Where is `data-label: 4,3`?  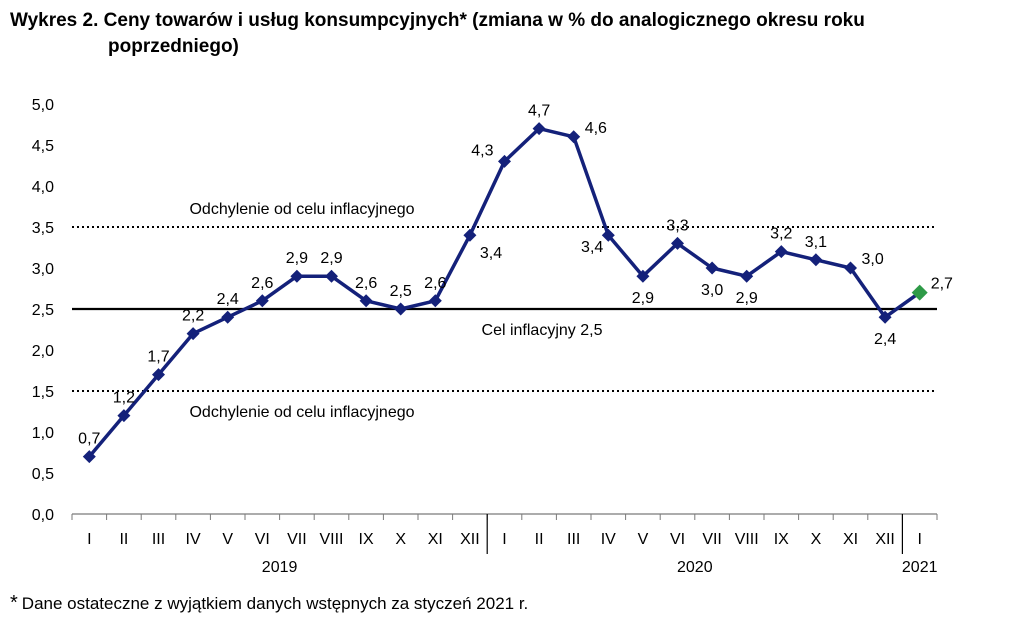
data-label: 4,3 is located at coordinates (482, 150).